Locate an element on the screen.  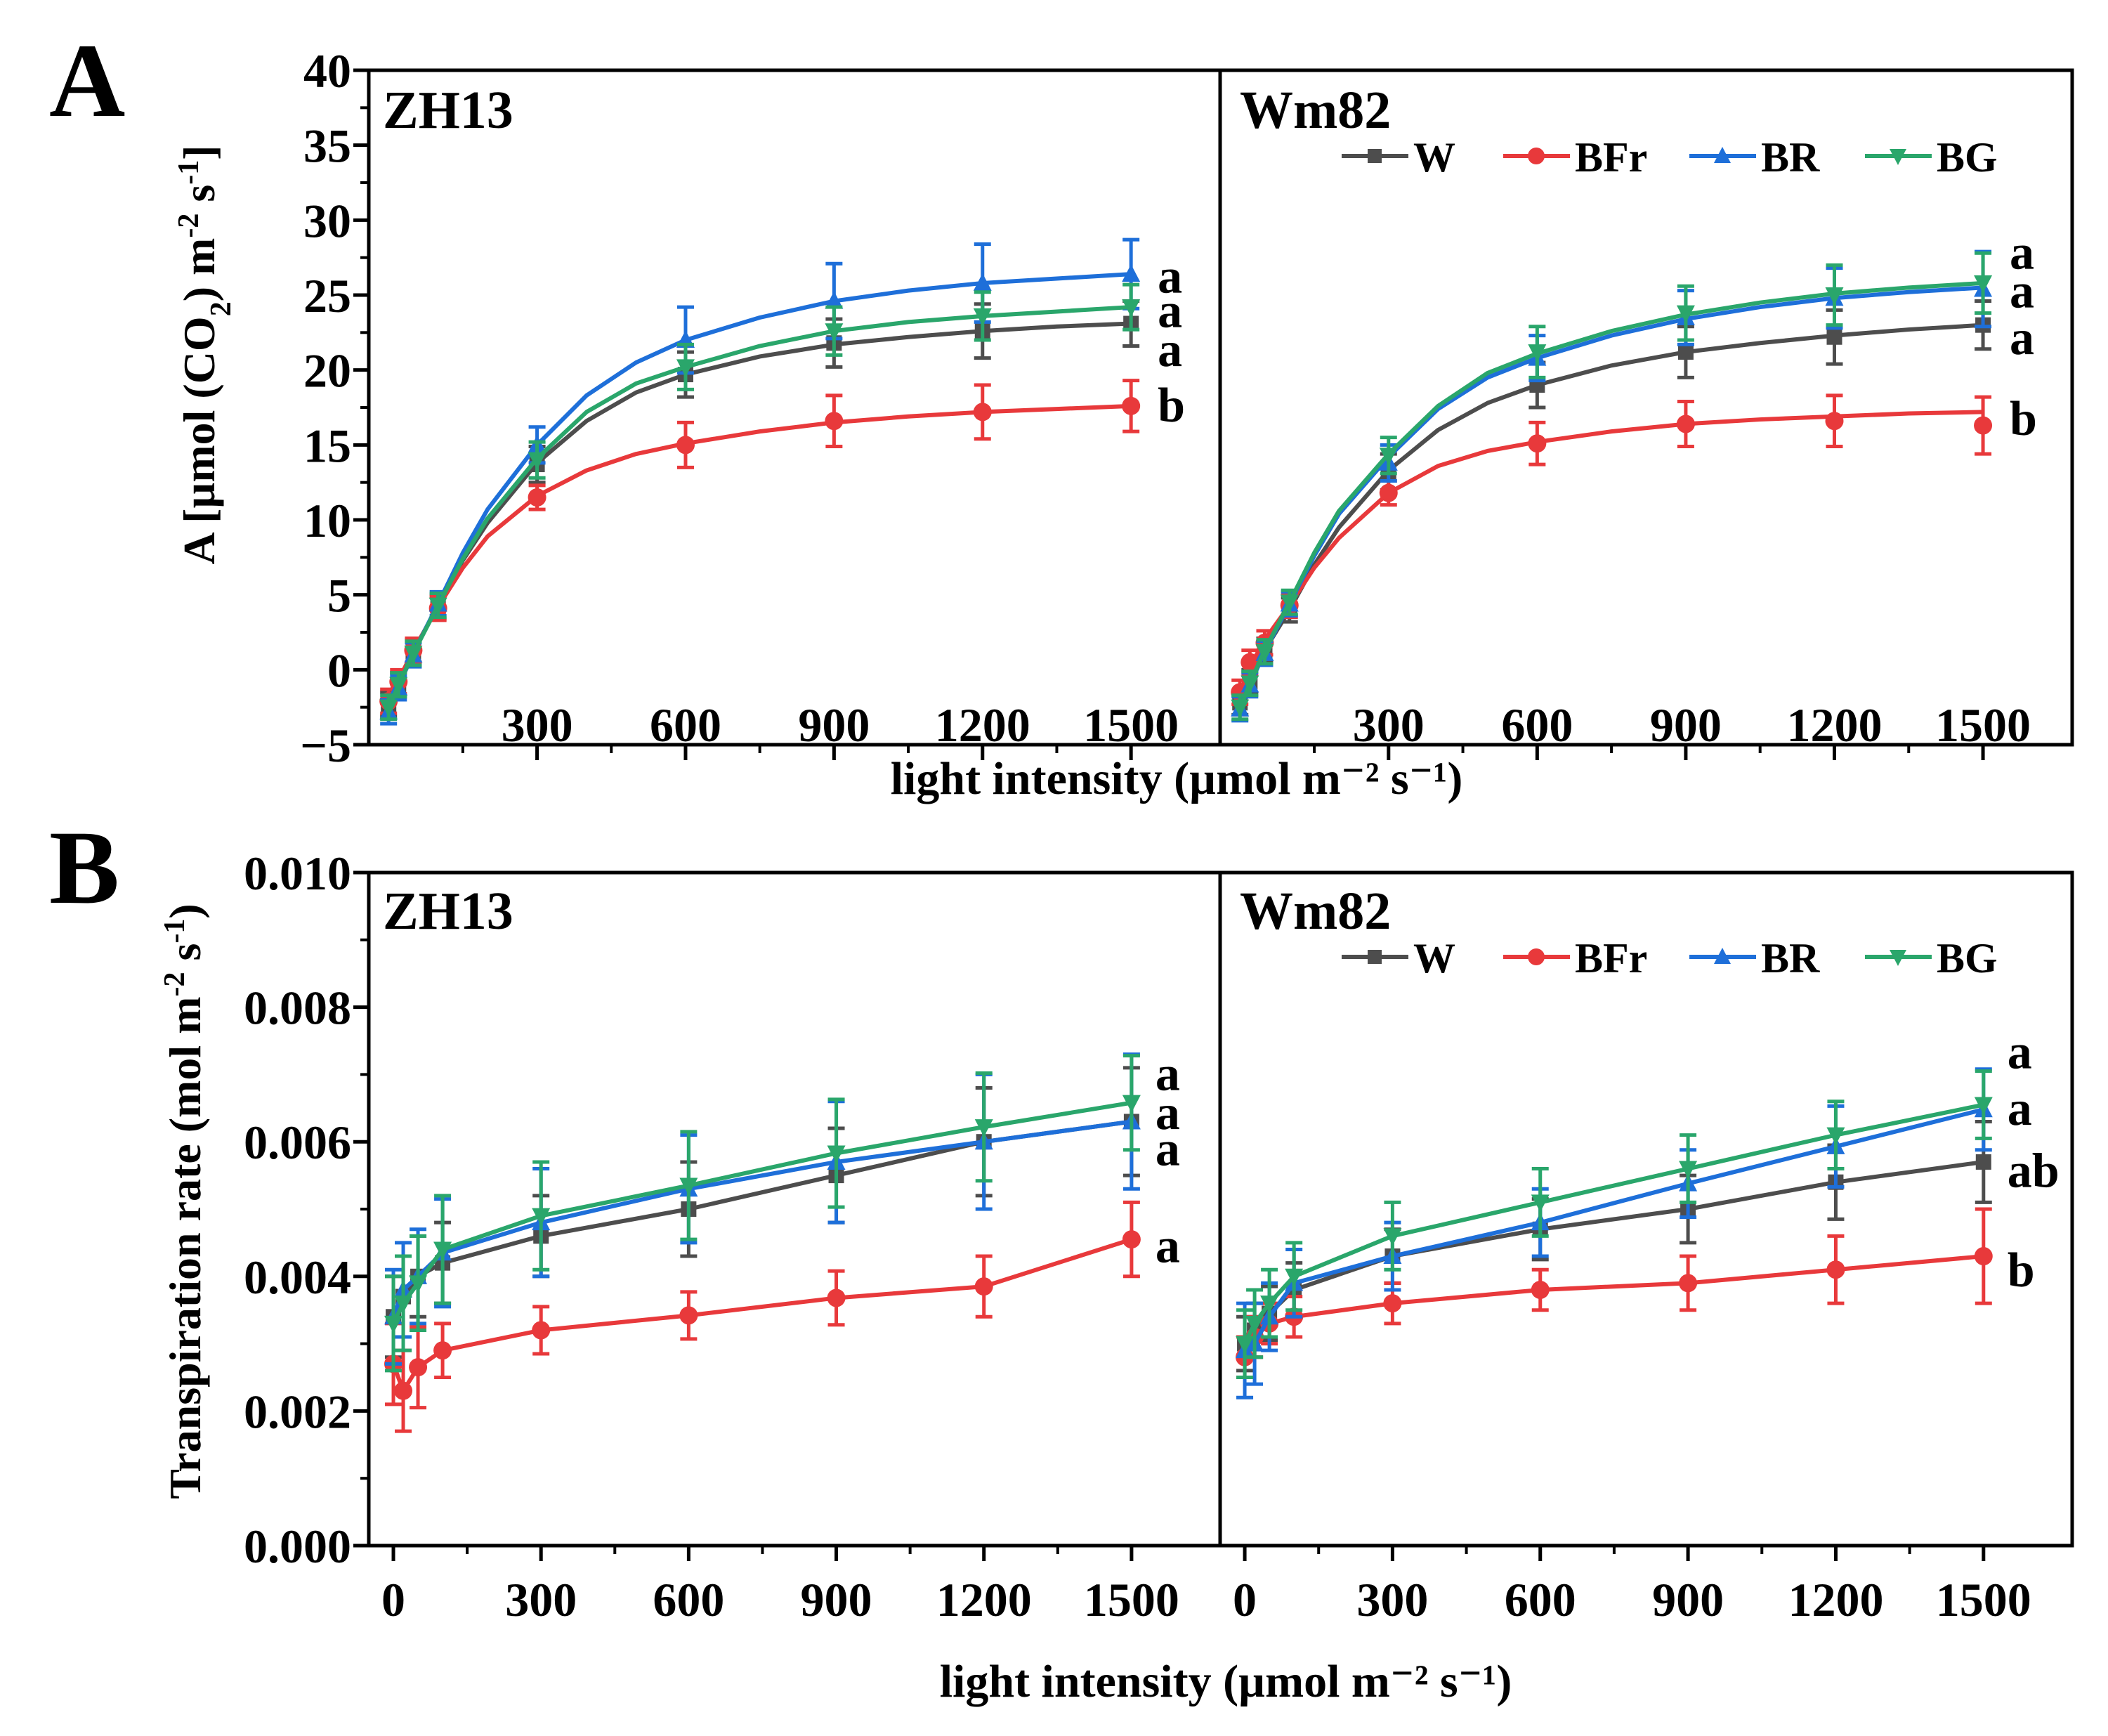
panel-b-x-tick-label: 900 is located at coordinates (1688, 1599).